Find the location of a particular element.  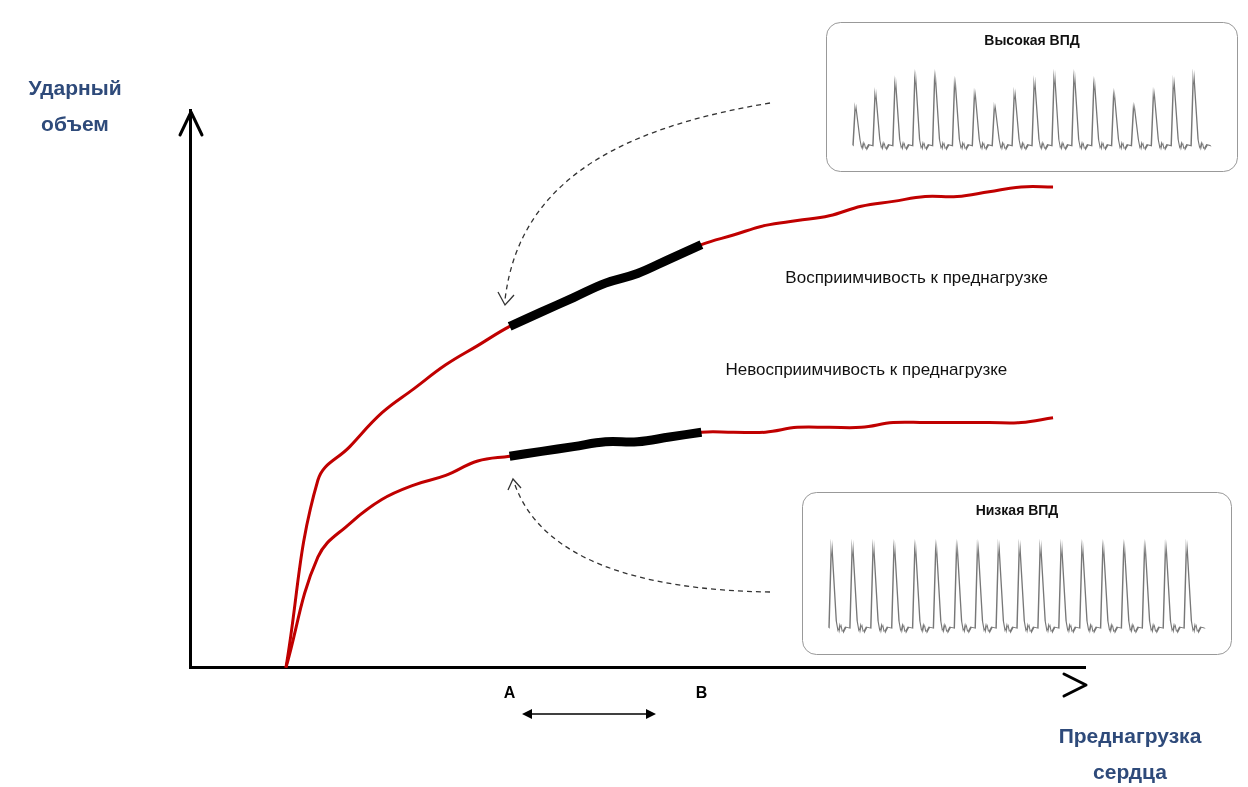

x-axis-title: Преднагрузка сердца is located at coordinates (1130, 754).